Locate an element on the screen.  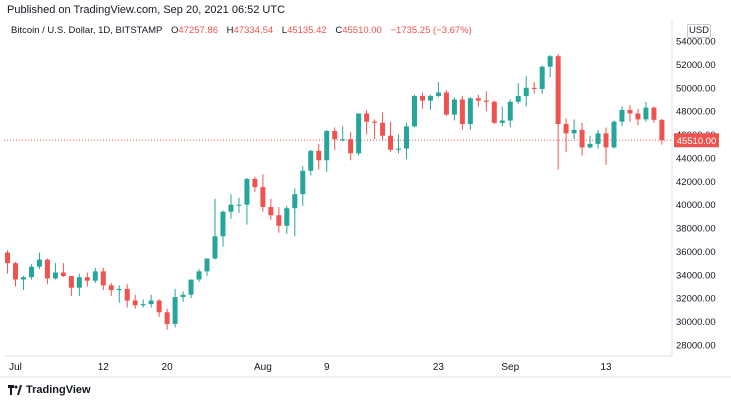
footer-brand: TradingView is located at coordinates (49, 390).